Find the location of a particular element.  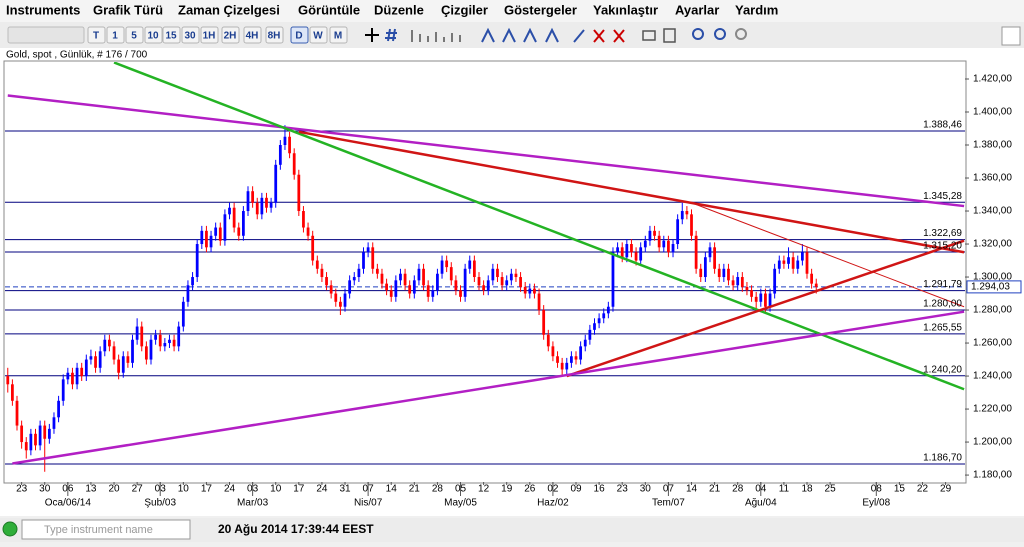

x-tick-label: 17 is located at coordinates (299, 489).